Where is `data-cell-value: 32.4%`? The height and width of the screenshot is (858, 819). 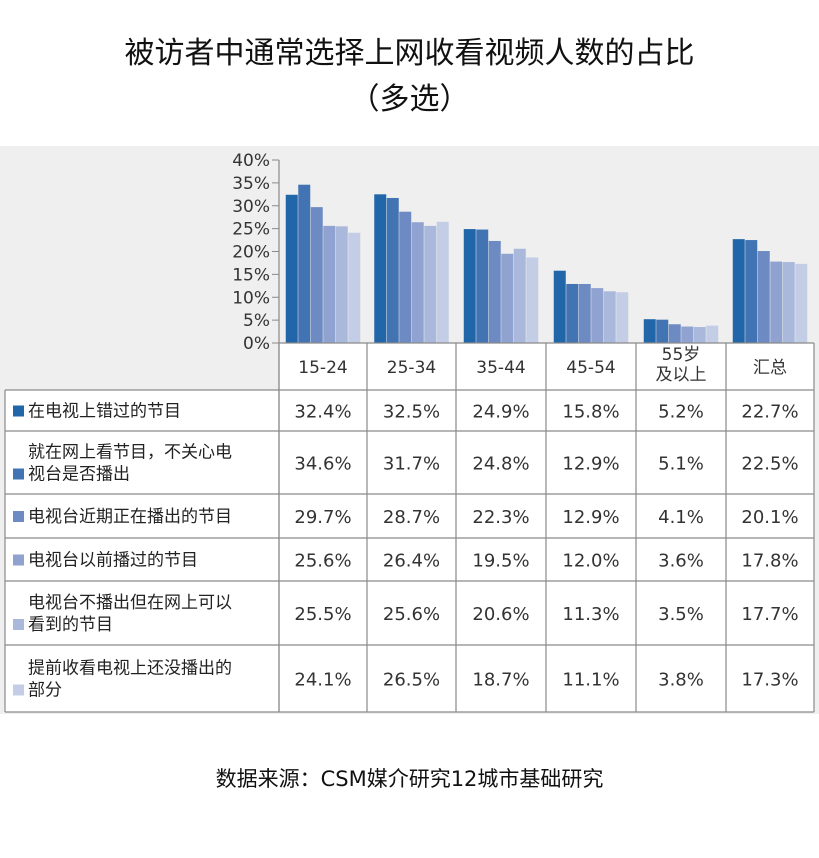 data-cell-value: 32.4% is located at coordinates (322, 412).